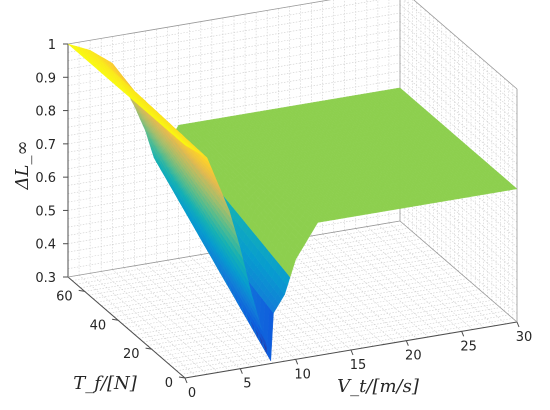 Image resolution: width=550 pixels, height=410 pixels. What do you see at coordinates (45, 278) in the screenshot?
I see `z-tick-label: 0.3` at bounding box center [45, 278].